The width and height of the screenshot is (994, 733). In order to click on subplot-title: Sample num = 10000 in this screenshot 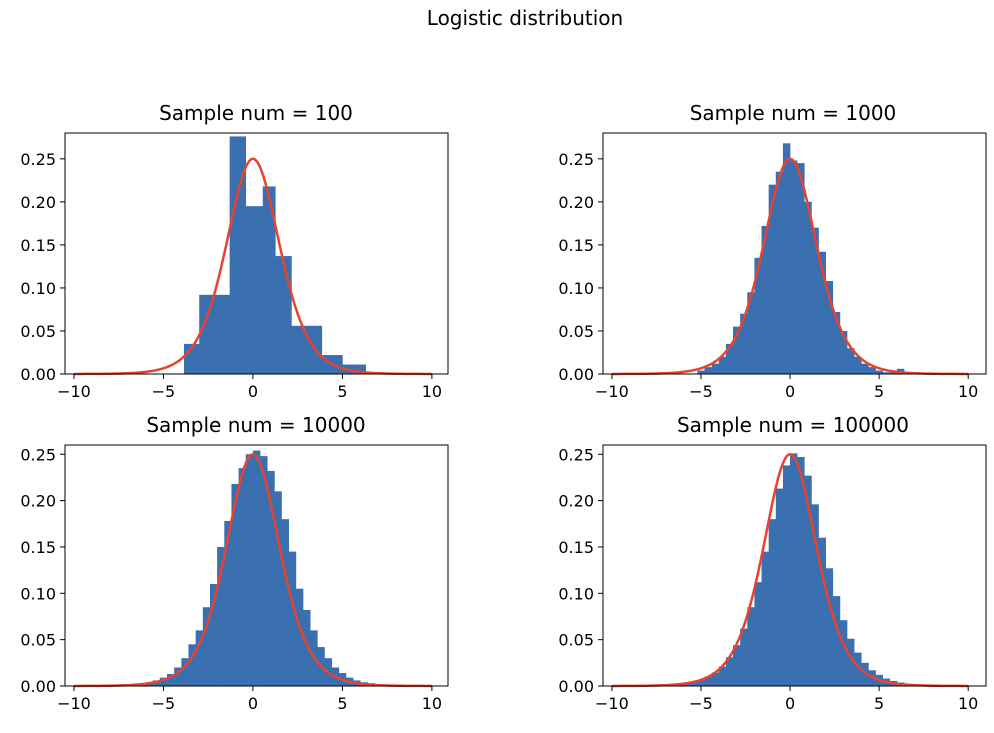, I will do `click(255, 425)`.